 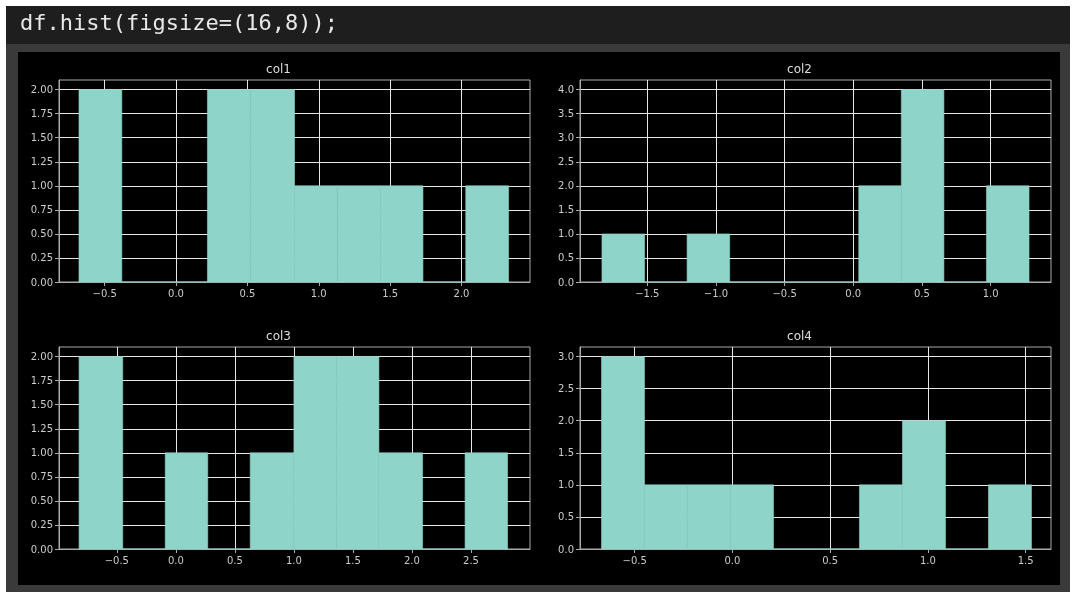 What do you see at coordinates (278, 69) in the screenshot?
I see `chart-title: col1` at bounding box center [278, 69].